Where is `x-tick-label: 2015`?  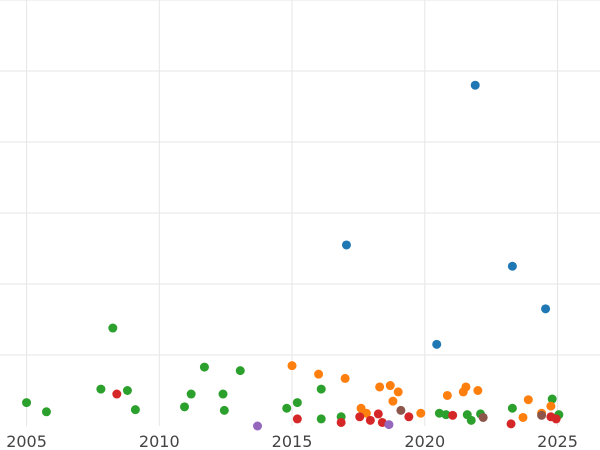 x-tick-label: 2015 is located at coordinates (292, 441).